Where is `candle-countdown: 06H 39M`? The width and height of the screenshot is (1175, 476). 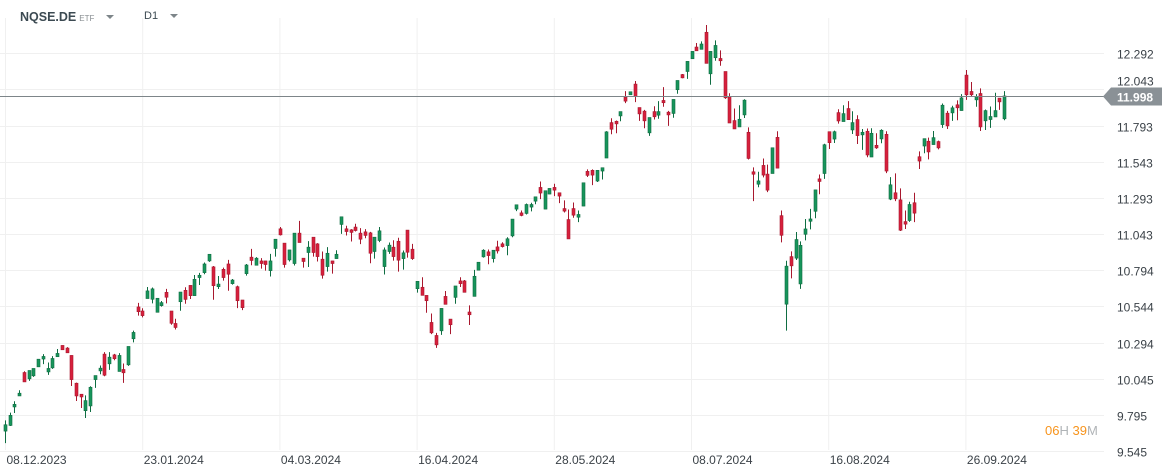
candle-countdown: 06H 39M is located at coordinates (1071, 430).